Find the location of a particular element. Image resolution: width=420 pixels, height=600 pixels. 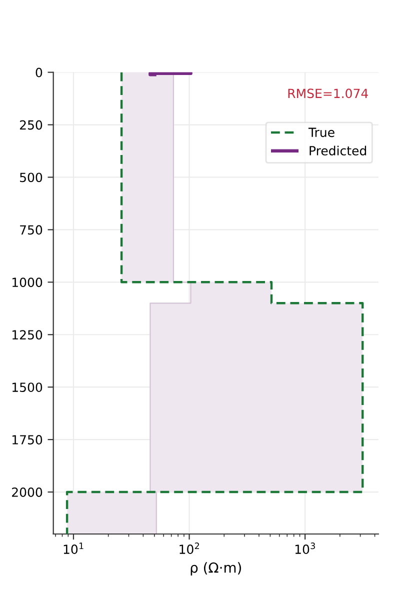

y-tick-label: 0 is located at coordinates (39, 73).